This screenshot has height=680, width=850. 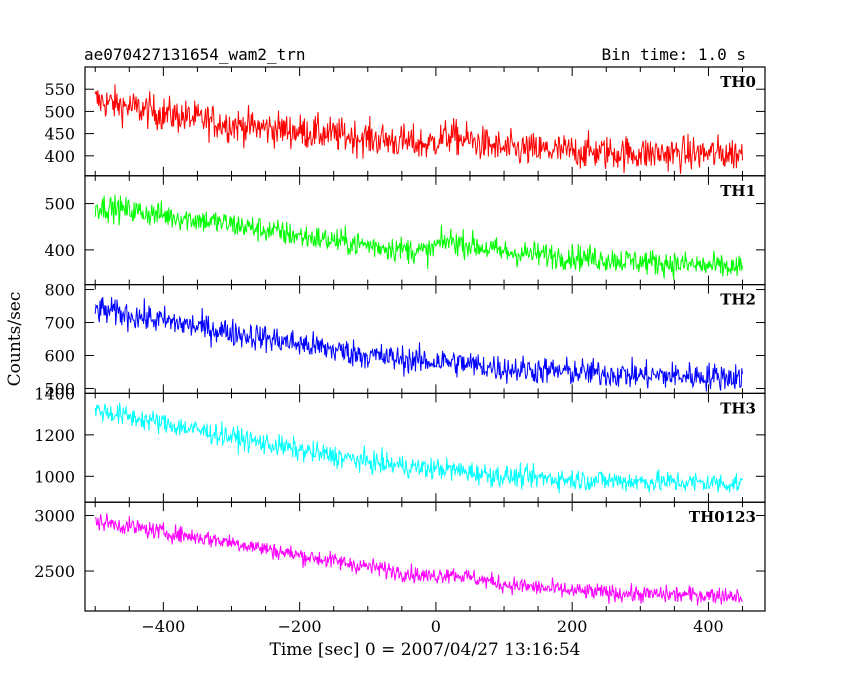 I want to click on x-tick-label: −200, so click(x=300, y=626).